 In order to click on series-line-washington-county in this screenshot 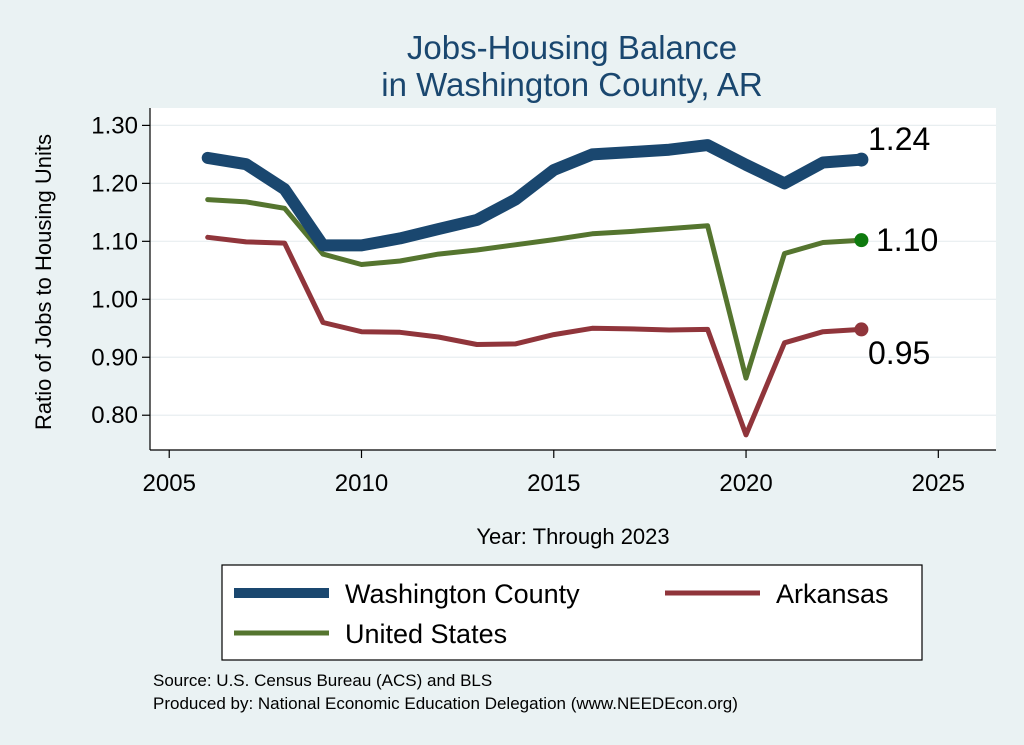, I will do `click(534, 195)`.